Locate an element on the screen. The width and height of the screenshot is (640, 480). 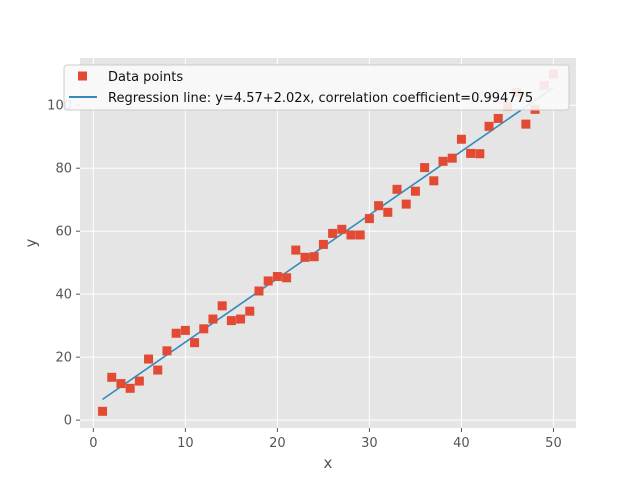
y-tick-label: 40 is located at coordinates (63, 295).